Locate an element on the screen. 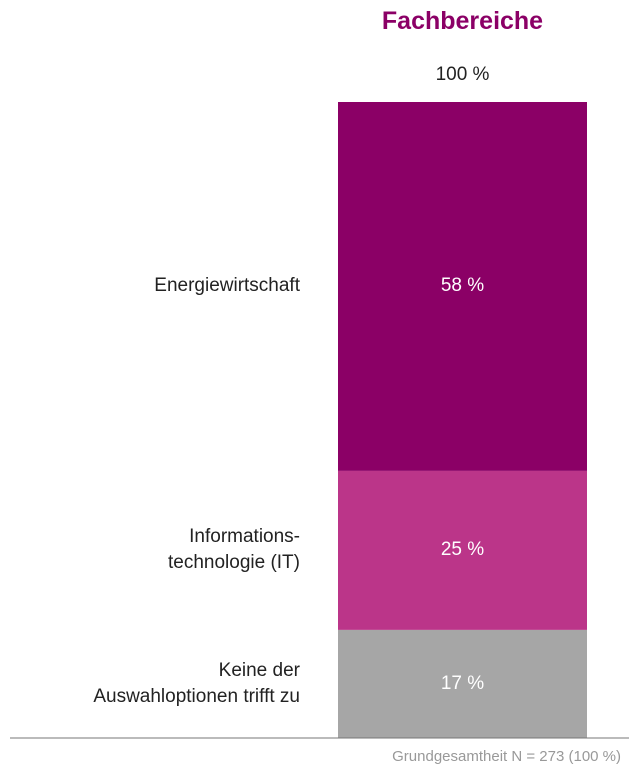  value-label: 58 % is located at coordinates (462, 286).